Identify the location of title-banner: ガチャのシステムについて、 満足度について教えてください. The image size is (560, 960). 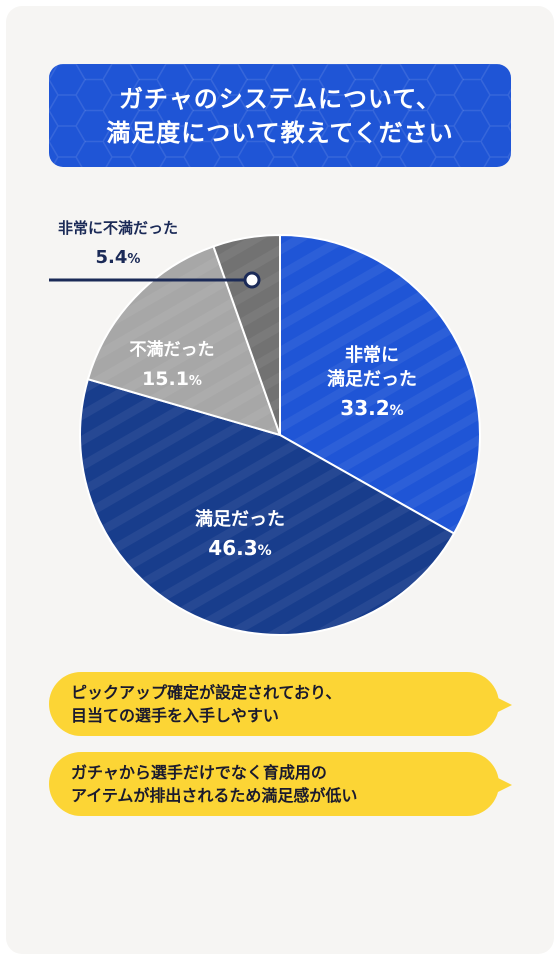
(280, 115).